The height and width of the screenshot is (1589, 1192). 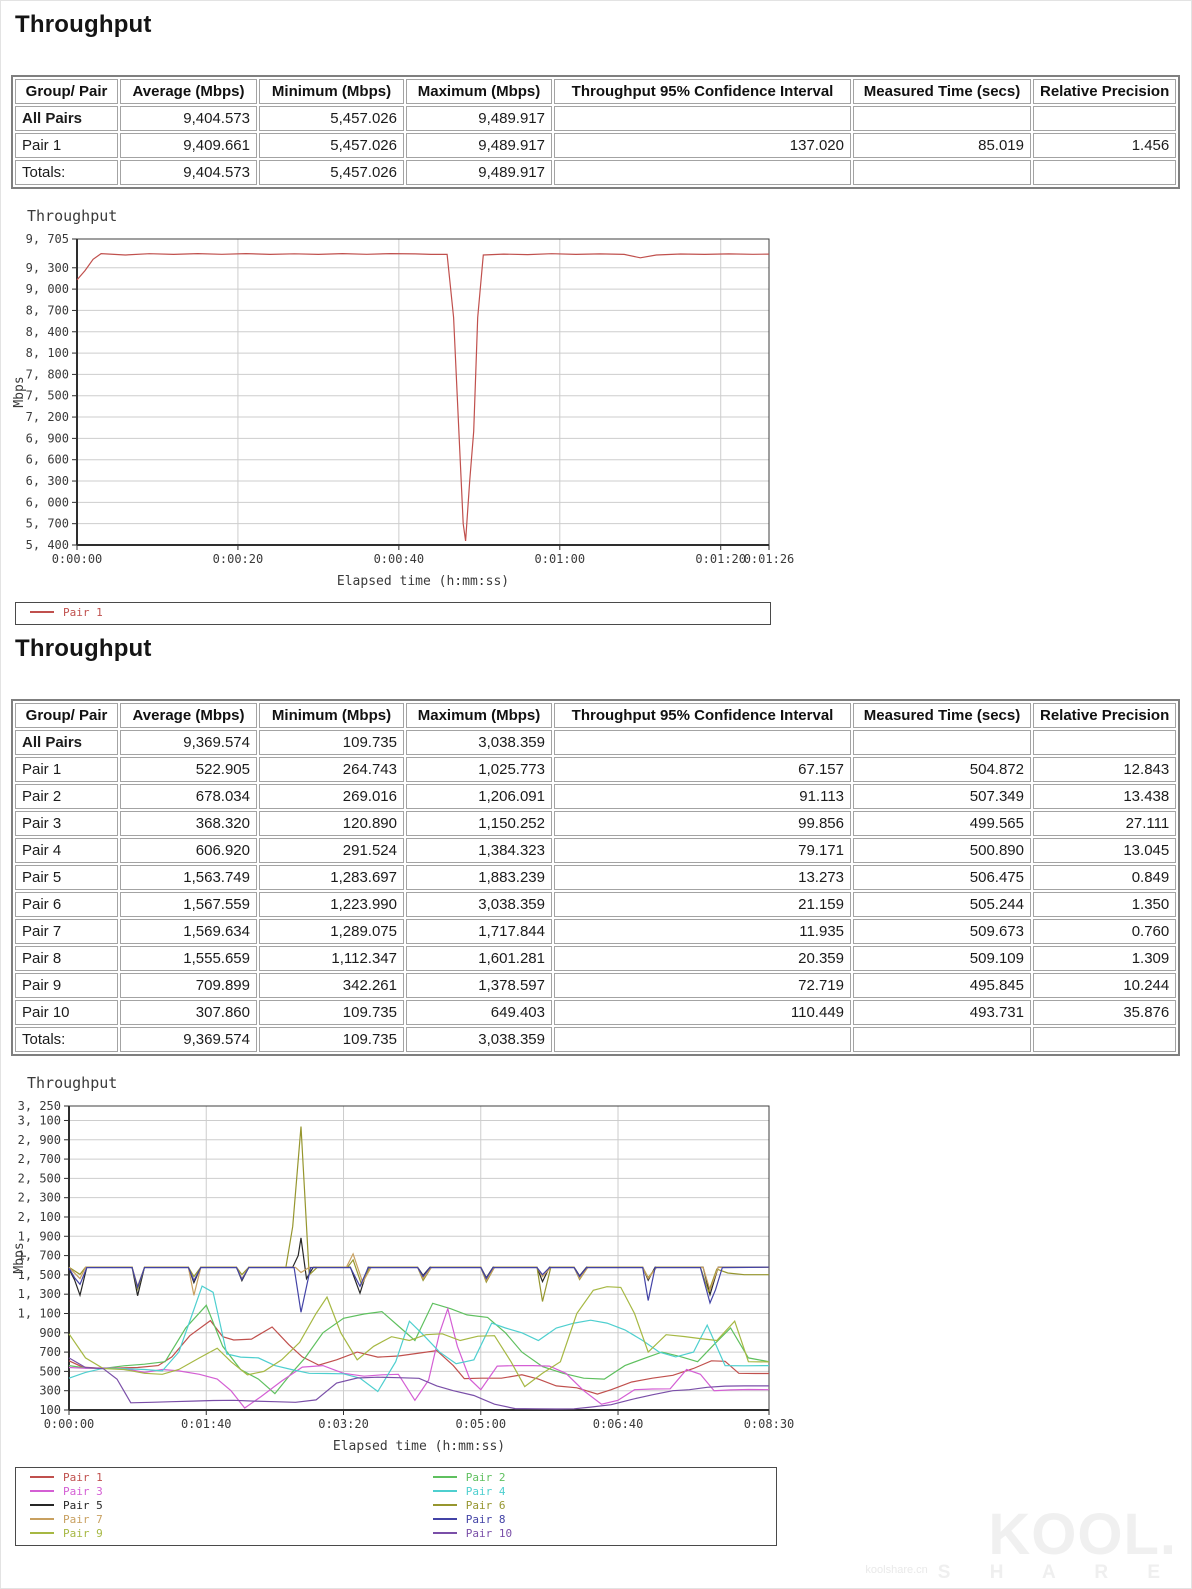 I want to click on watermark-url-text: koolshare.cn, so click(x=896, y=1570).